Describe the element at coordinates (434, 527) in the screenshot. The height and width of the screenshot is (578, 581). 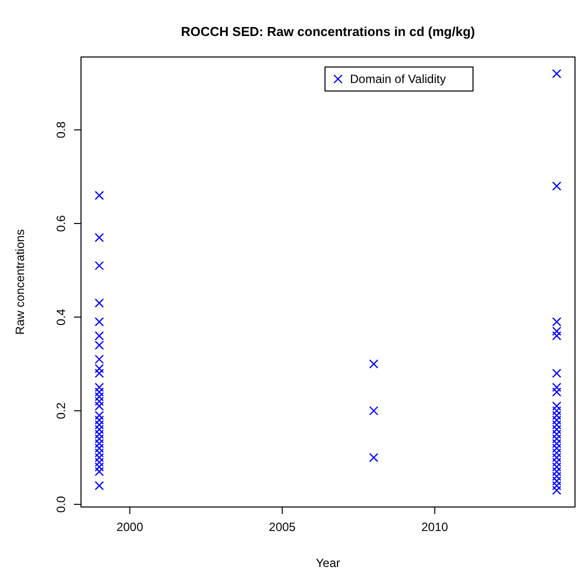
I see `x-tick-label: 2010` at that location.